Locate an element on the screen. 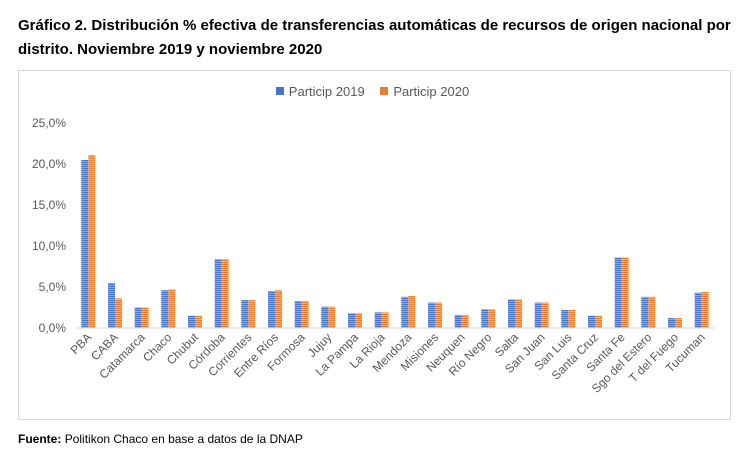 This screenshot has width=745, height=471. legend-label-2019: Particip 2019 is located at coordinates (326, 91).